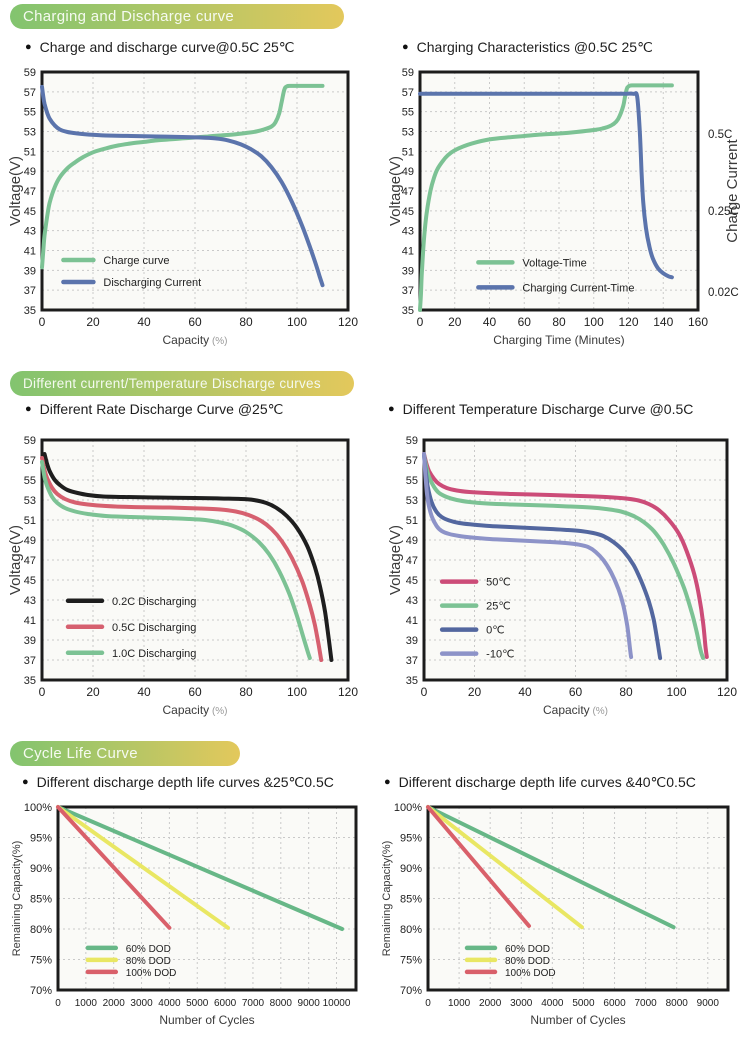 This screenshot has height=1045, width=750. What do you see at coordinates (500, 655) in the screenshot?
I see `svg-text: -10℃` at bounding box center [500, 655].